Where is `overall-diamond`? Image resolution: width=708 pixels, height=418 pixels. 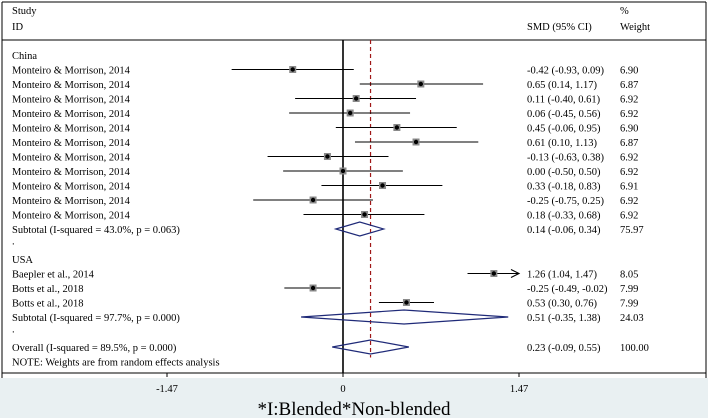
overall-diamond is located at coordinates (370, 347).